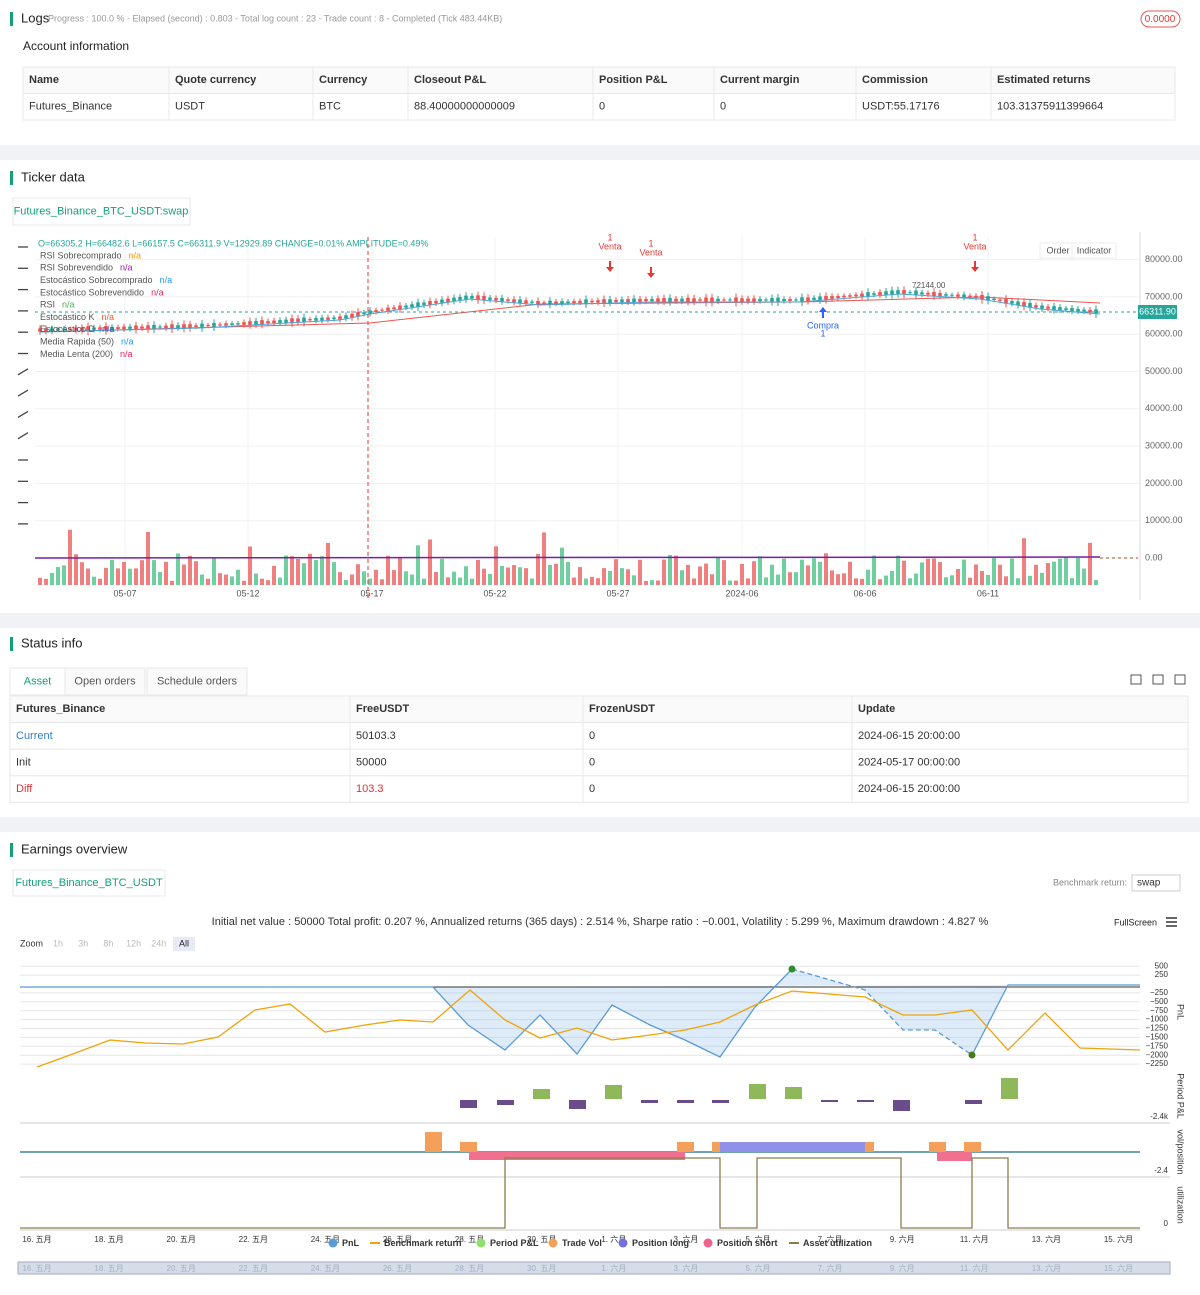 This screenshot has width=1200, height=1295. Describe the element at coordinates (974, 1239) in the screenshot. I see `x-tick-label: 11. 六月` at that location.